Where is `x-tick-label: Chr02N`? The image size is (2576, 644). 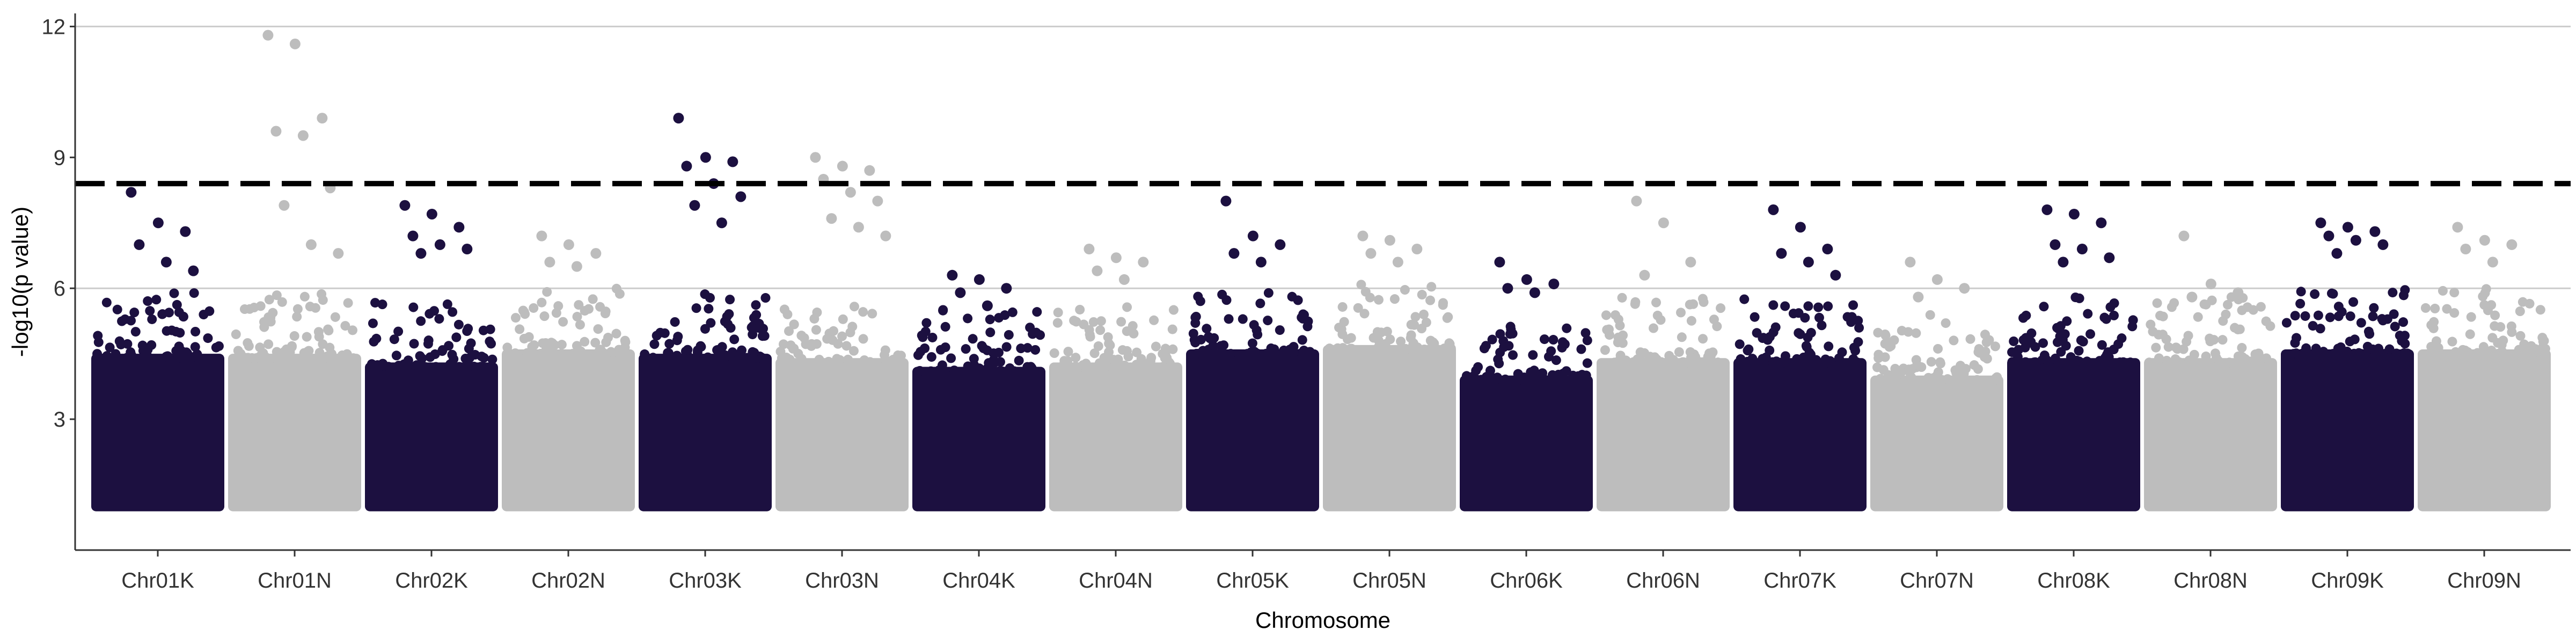 x-tick-label: Chr02N is located at coordinates (568, 580).